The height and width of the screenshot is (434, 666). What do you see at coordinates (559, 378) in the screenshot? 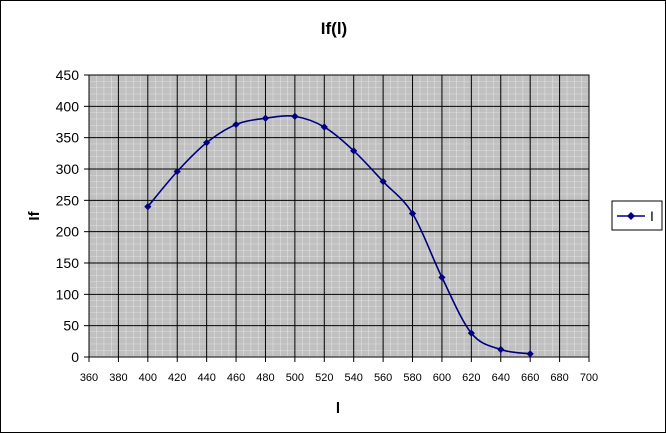
I see `x-tick-label: 680` at bounding box center [559, 378].